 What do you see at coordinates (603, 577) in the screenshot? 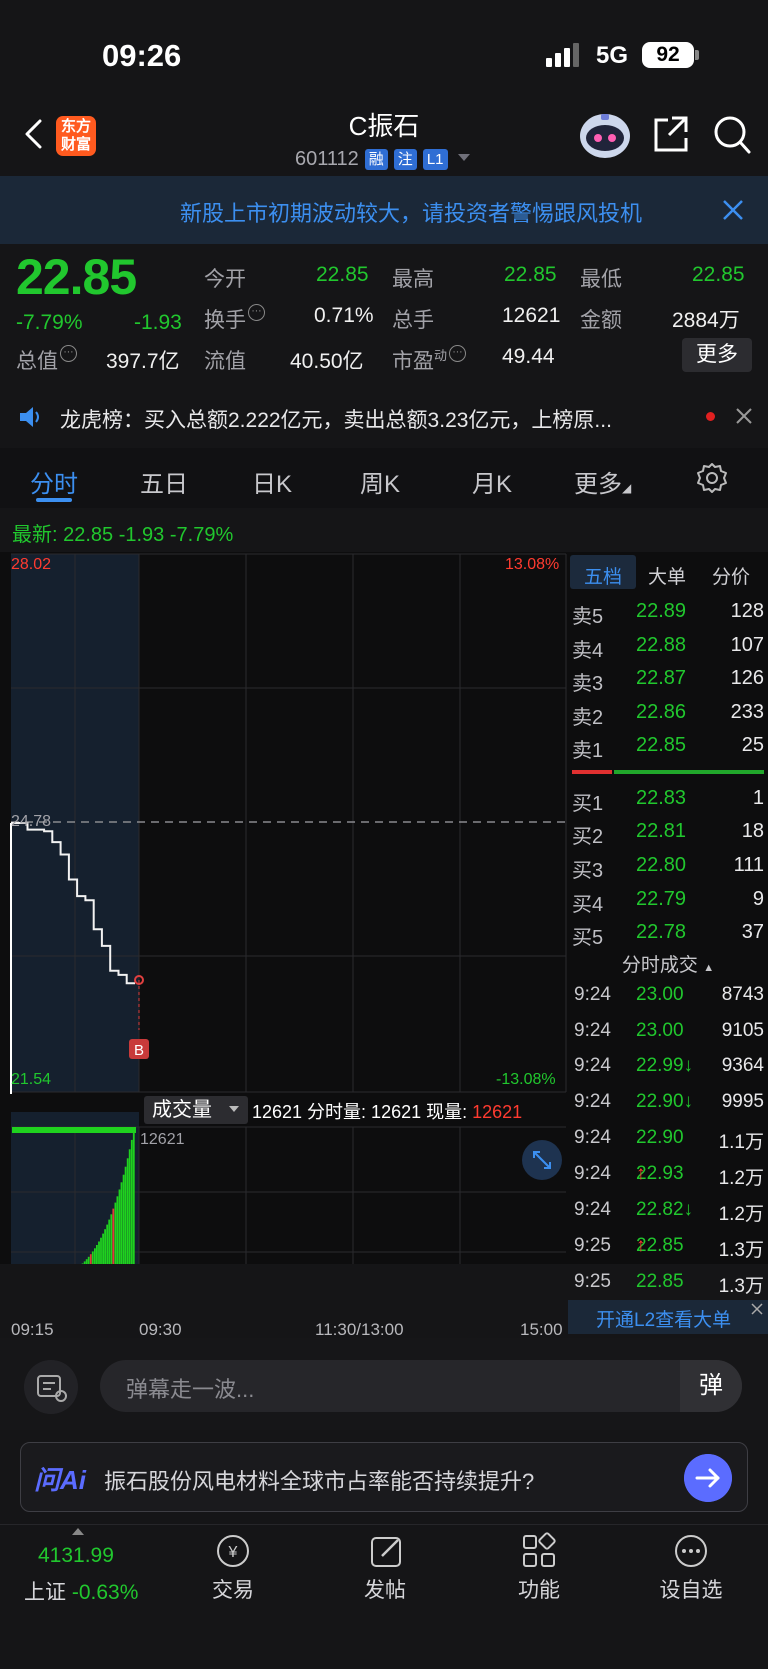
I see `tab-five-levels: 五档` at bounding box center [603, 577].